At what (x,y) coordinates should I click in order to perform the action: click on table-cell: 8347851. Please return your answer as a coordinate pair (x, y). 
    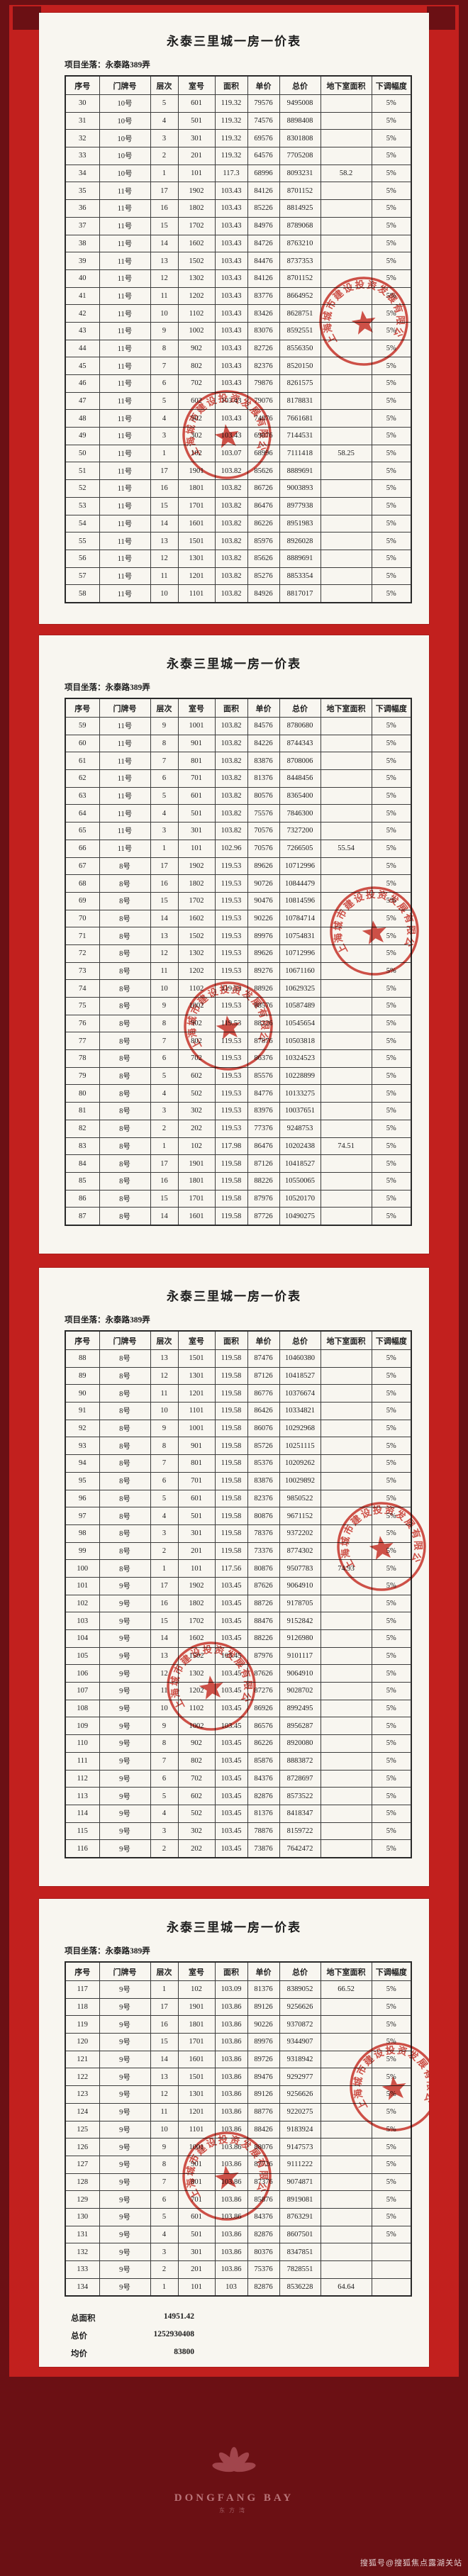
    Looking at the image, I should click on (300, 2252).